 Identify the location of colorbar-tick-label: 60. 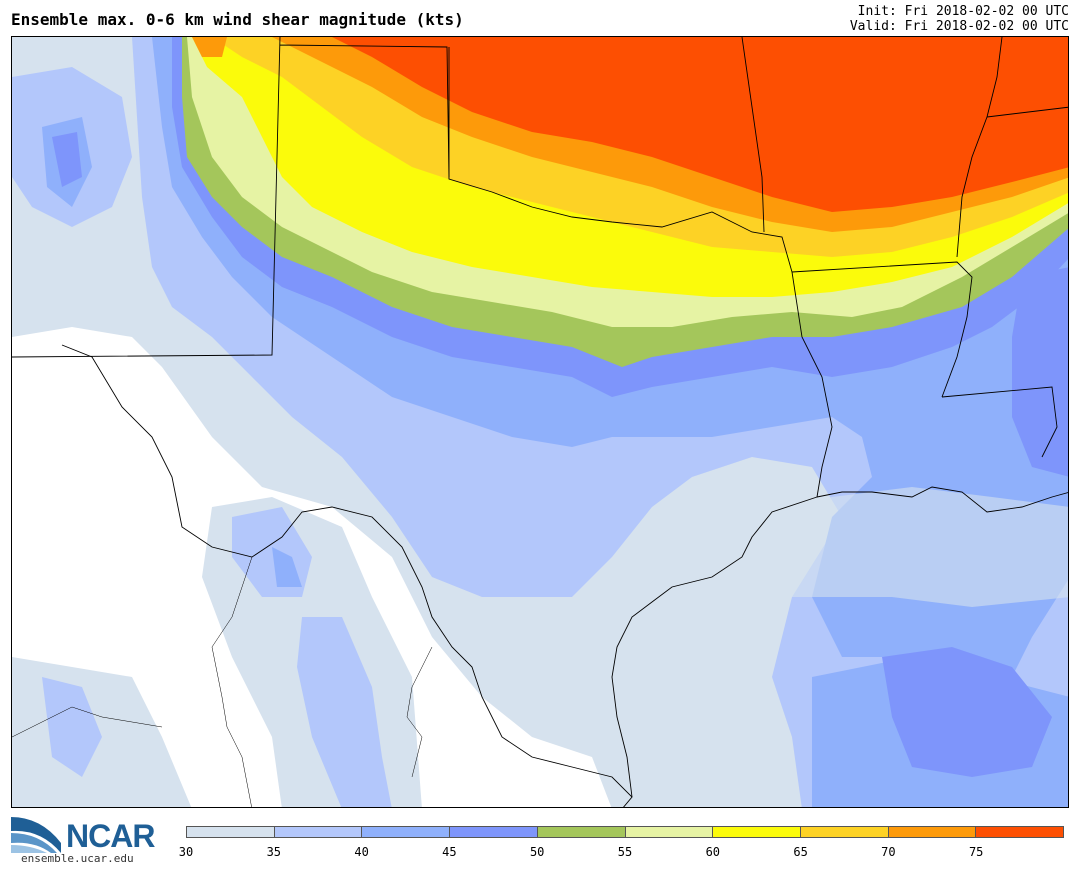
(713, 852).